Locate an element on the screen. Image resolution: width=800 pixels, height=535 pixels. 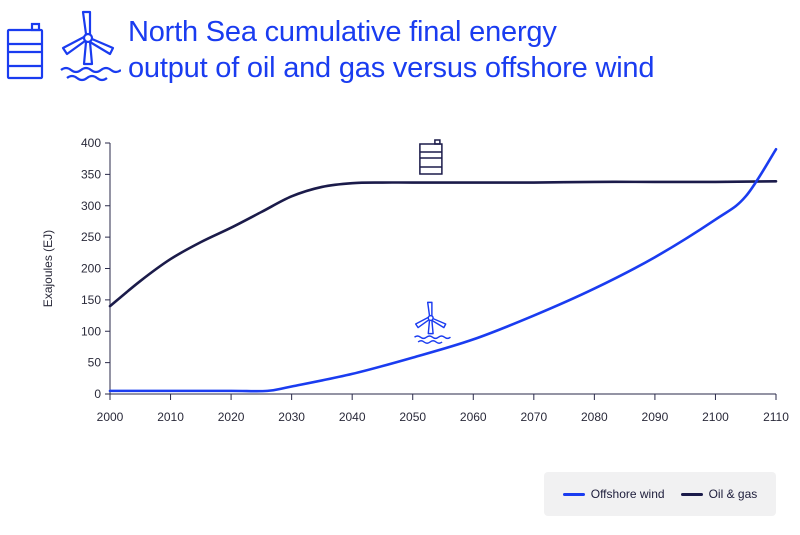
x-tick-label: 2100 is located at coordinates (715, 417).